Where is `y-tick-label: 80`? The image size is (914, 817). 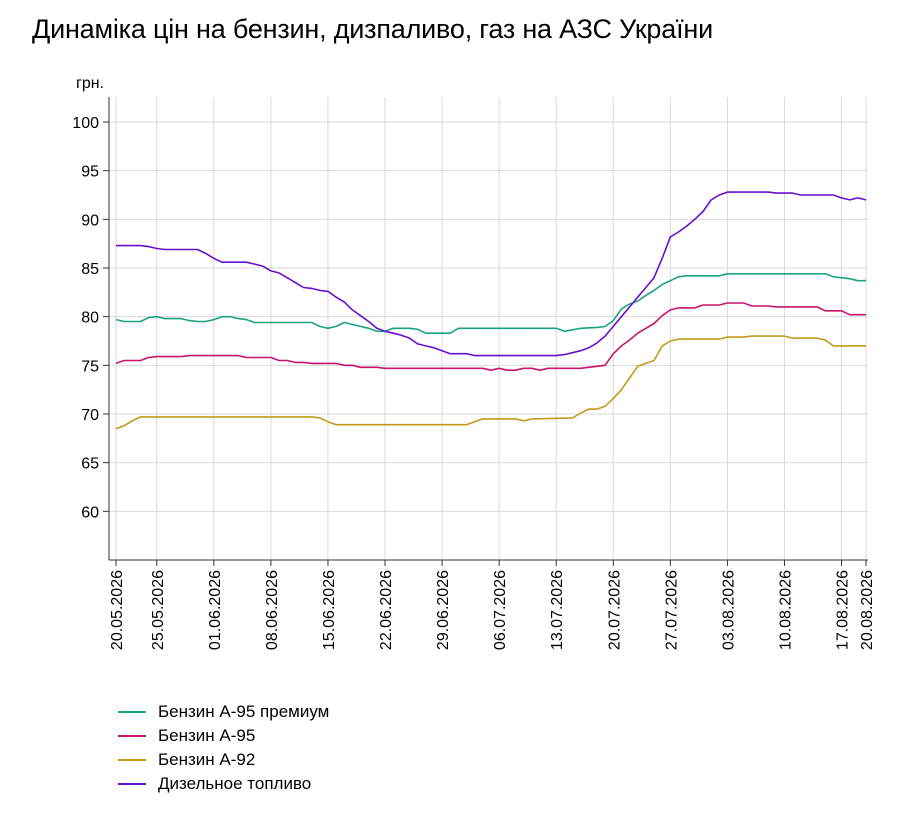
y-tick-label: 80 is located at coordinates (90, 318).